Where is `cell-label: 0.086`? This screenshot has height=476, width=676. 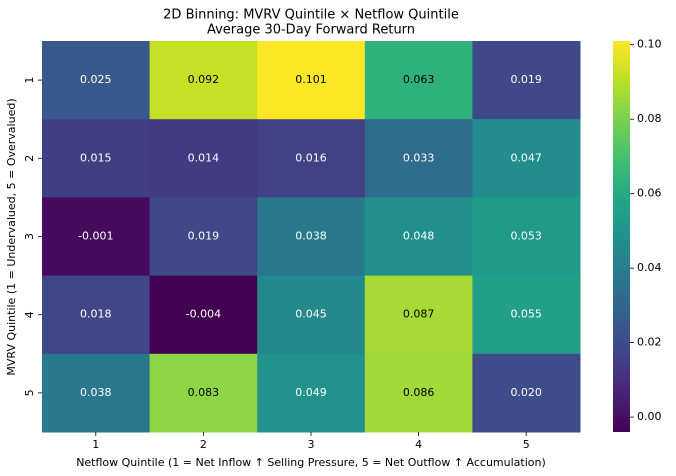
cell-label: 0.086 is located at coordinates (419, 392).